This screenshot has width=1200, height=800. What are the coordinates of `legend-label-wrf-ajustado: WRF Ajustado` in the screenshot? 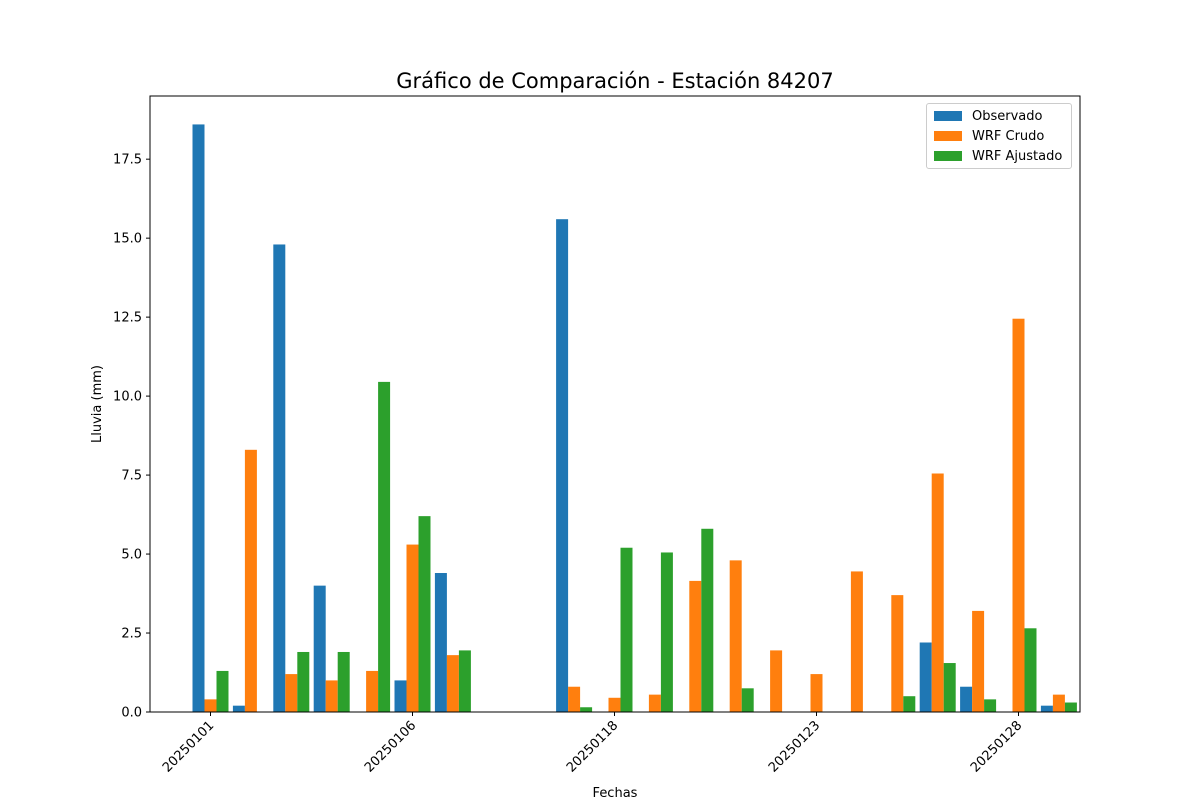 It's located at (1017, 156).